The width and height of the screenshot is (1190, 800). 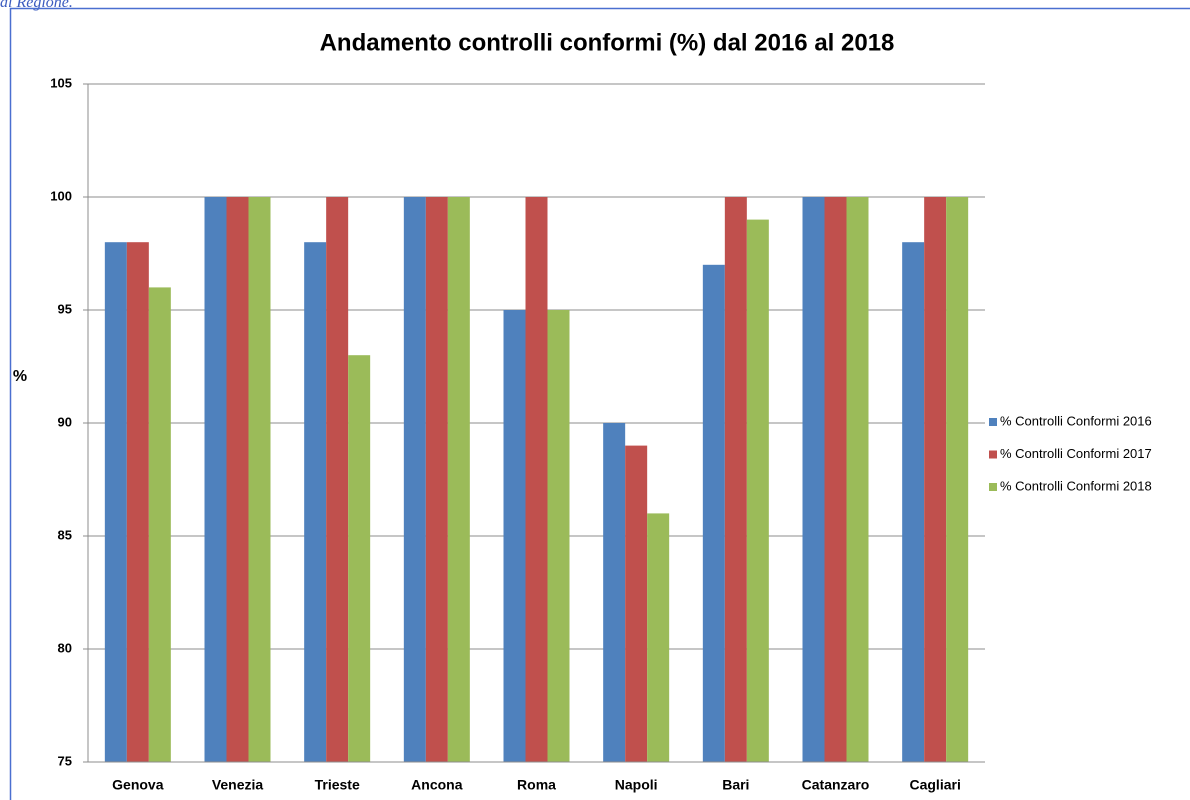 What do you see at coordinates (437, 785) in the screenshot?
I see `x-tick-label: Ancona` at bounding box center [437, 785].